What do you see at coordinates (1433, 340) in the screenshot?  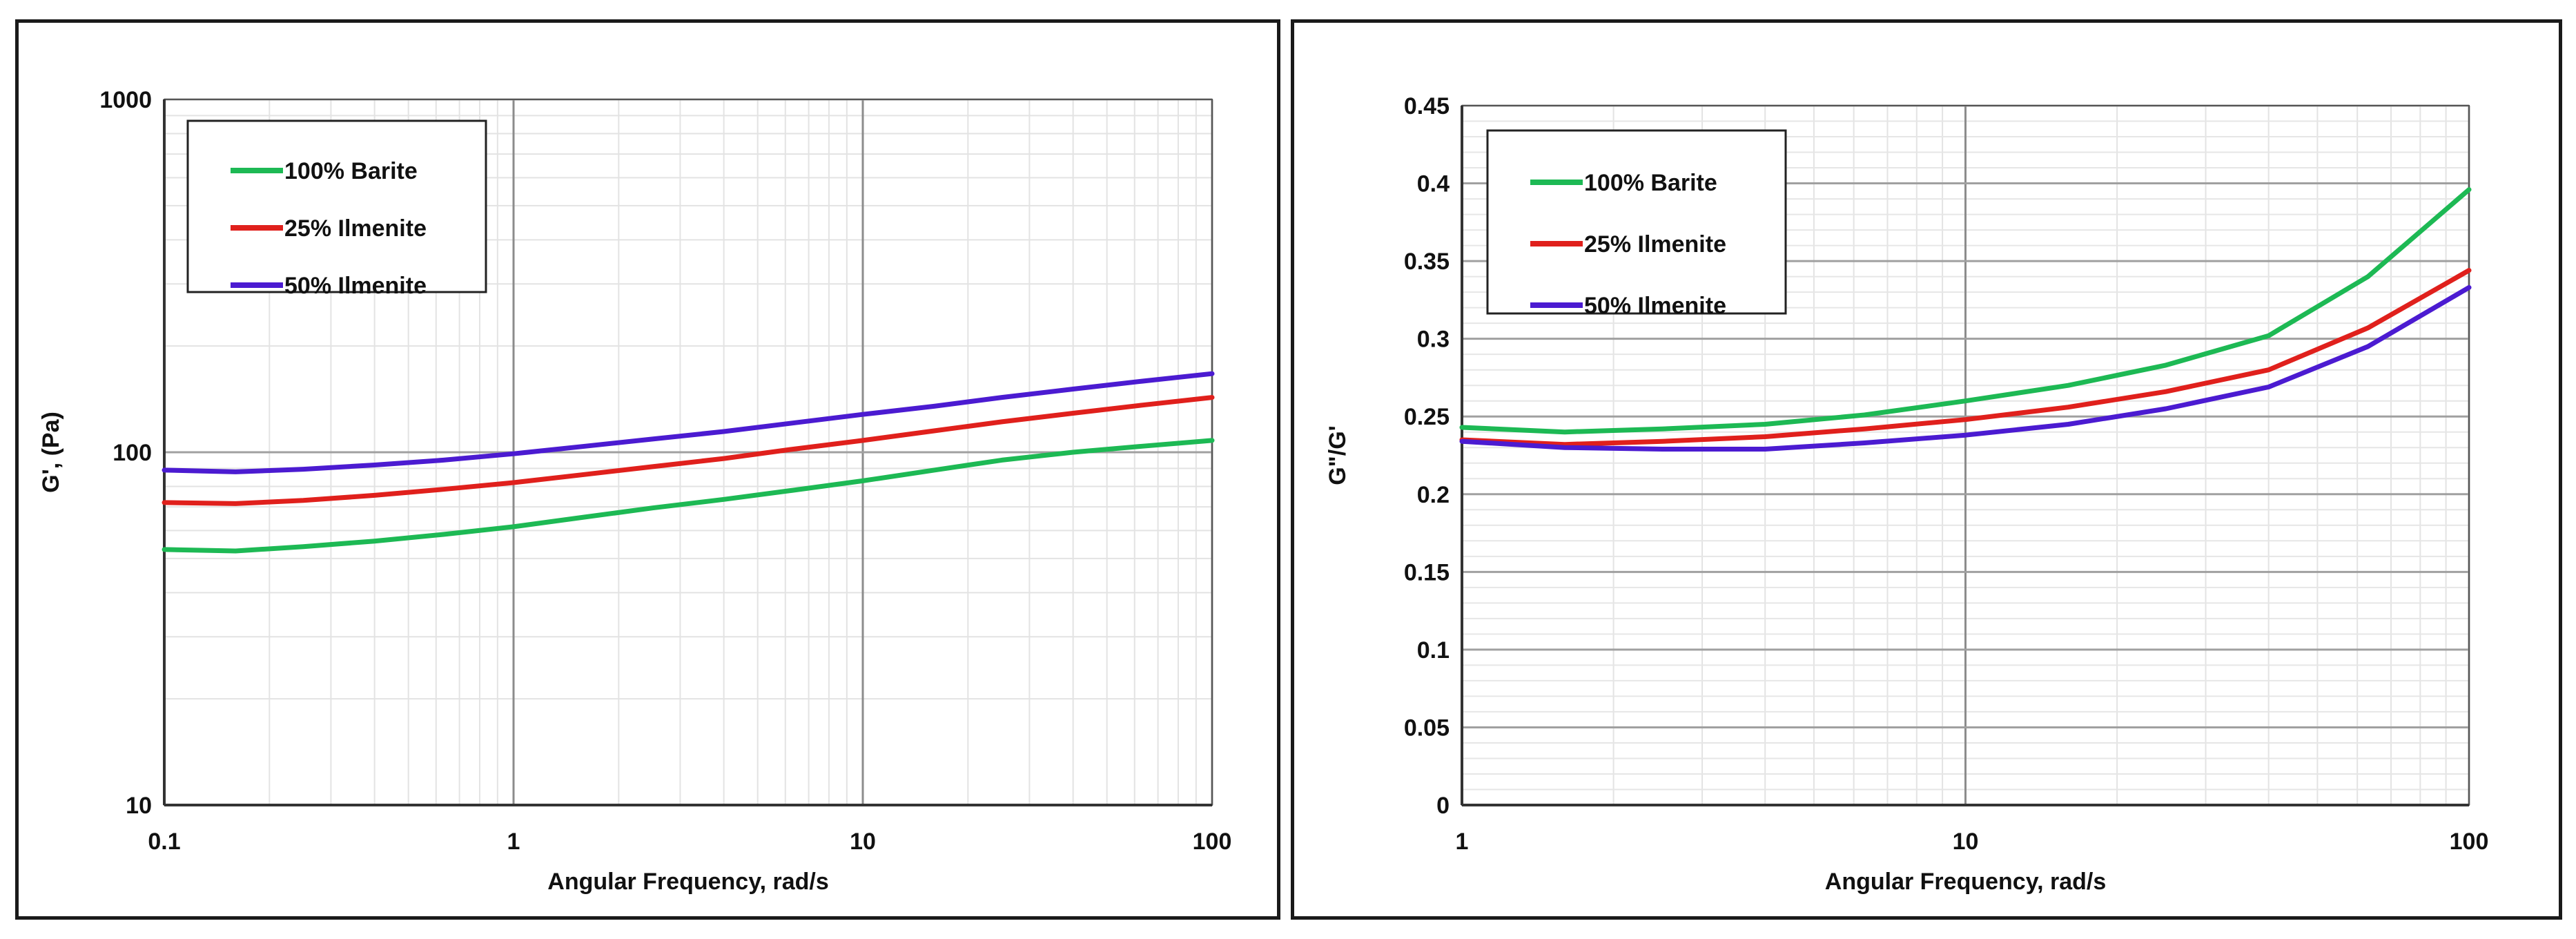 I see `y-tick-label: 0.3` at bounding box center [1433, 340].